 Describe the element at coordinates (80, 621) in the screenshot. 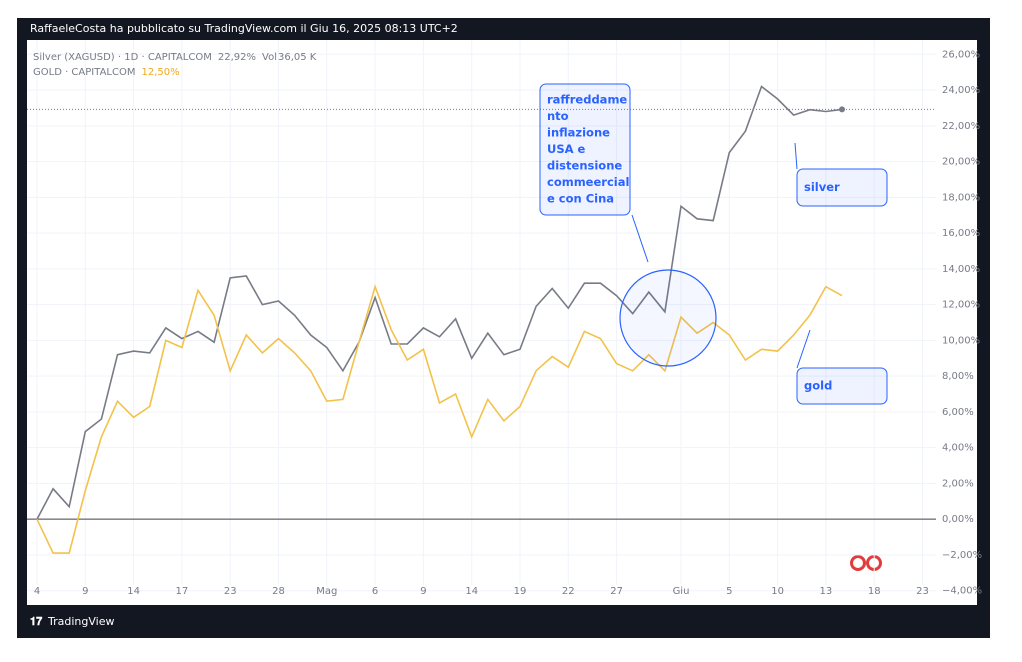

I see `footer: TradingView` at that location.